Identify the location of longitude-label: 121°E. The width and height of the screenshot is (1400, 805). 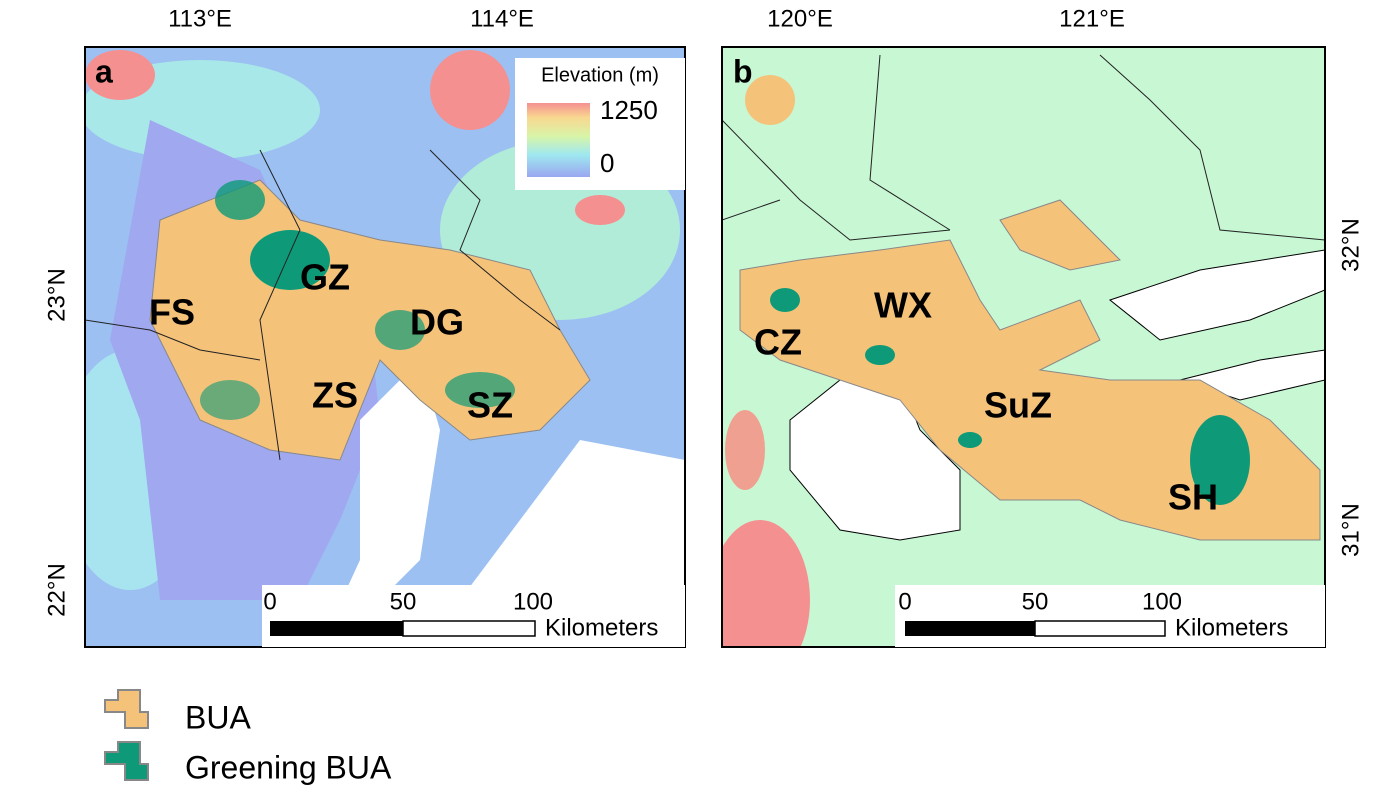
(1092, 18).